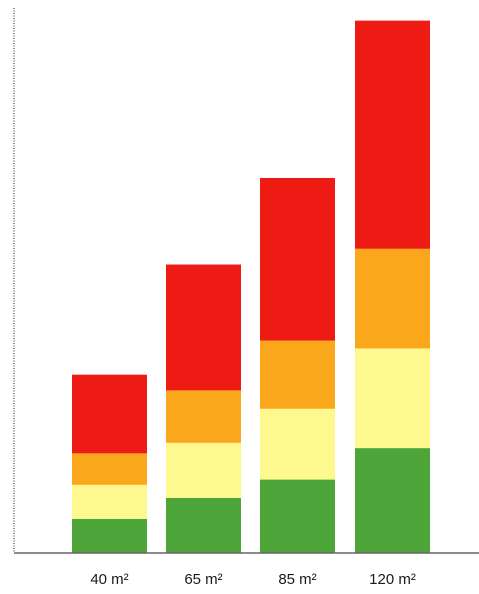 This screenshot has width=479, height=594. Describe the element at coordinates (203, 579) in the screenshot. I see `x-tick-label: 65 m²` at that location.